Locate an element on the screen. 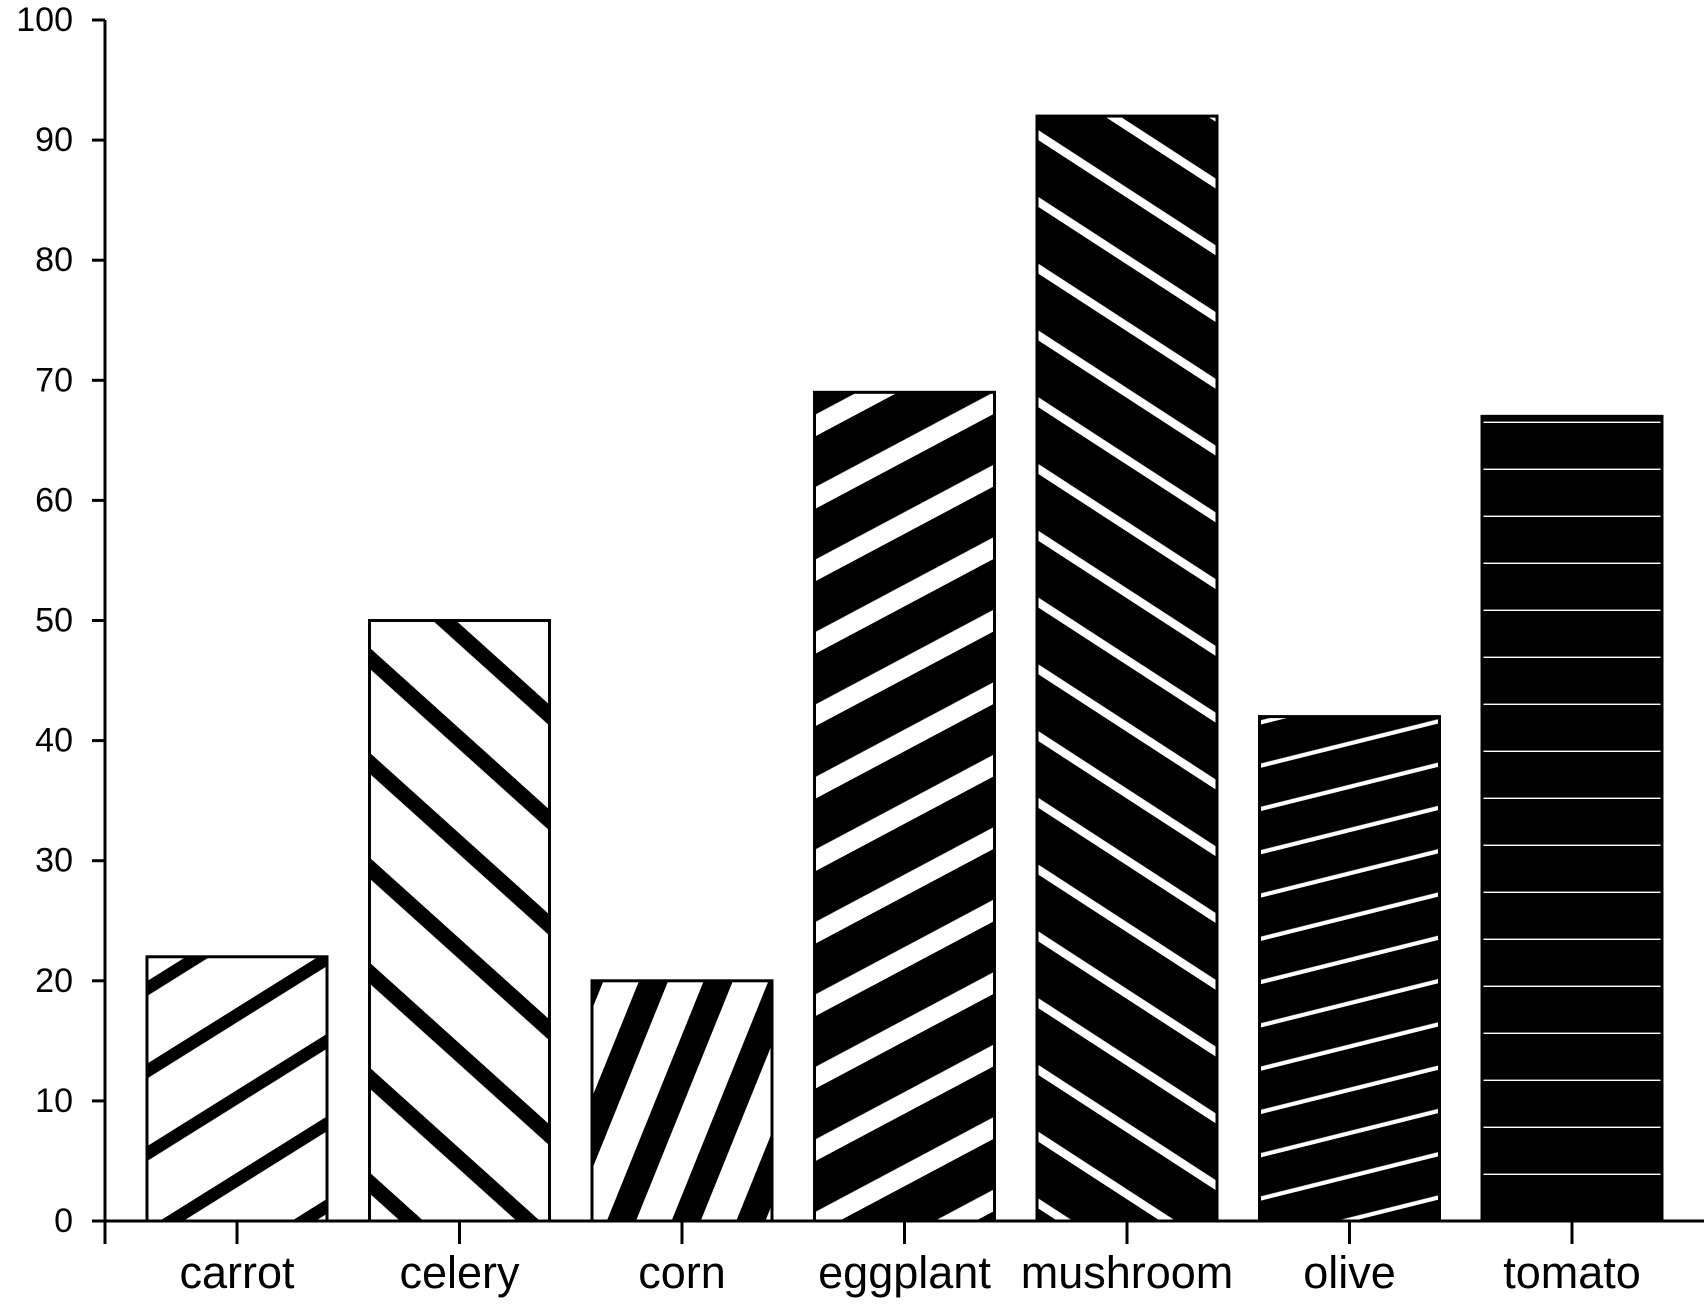 The width and height of the screenshot is (1704, 1312). x-tick-label: tomato is located at coordinates (1572, 1272).